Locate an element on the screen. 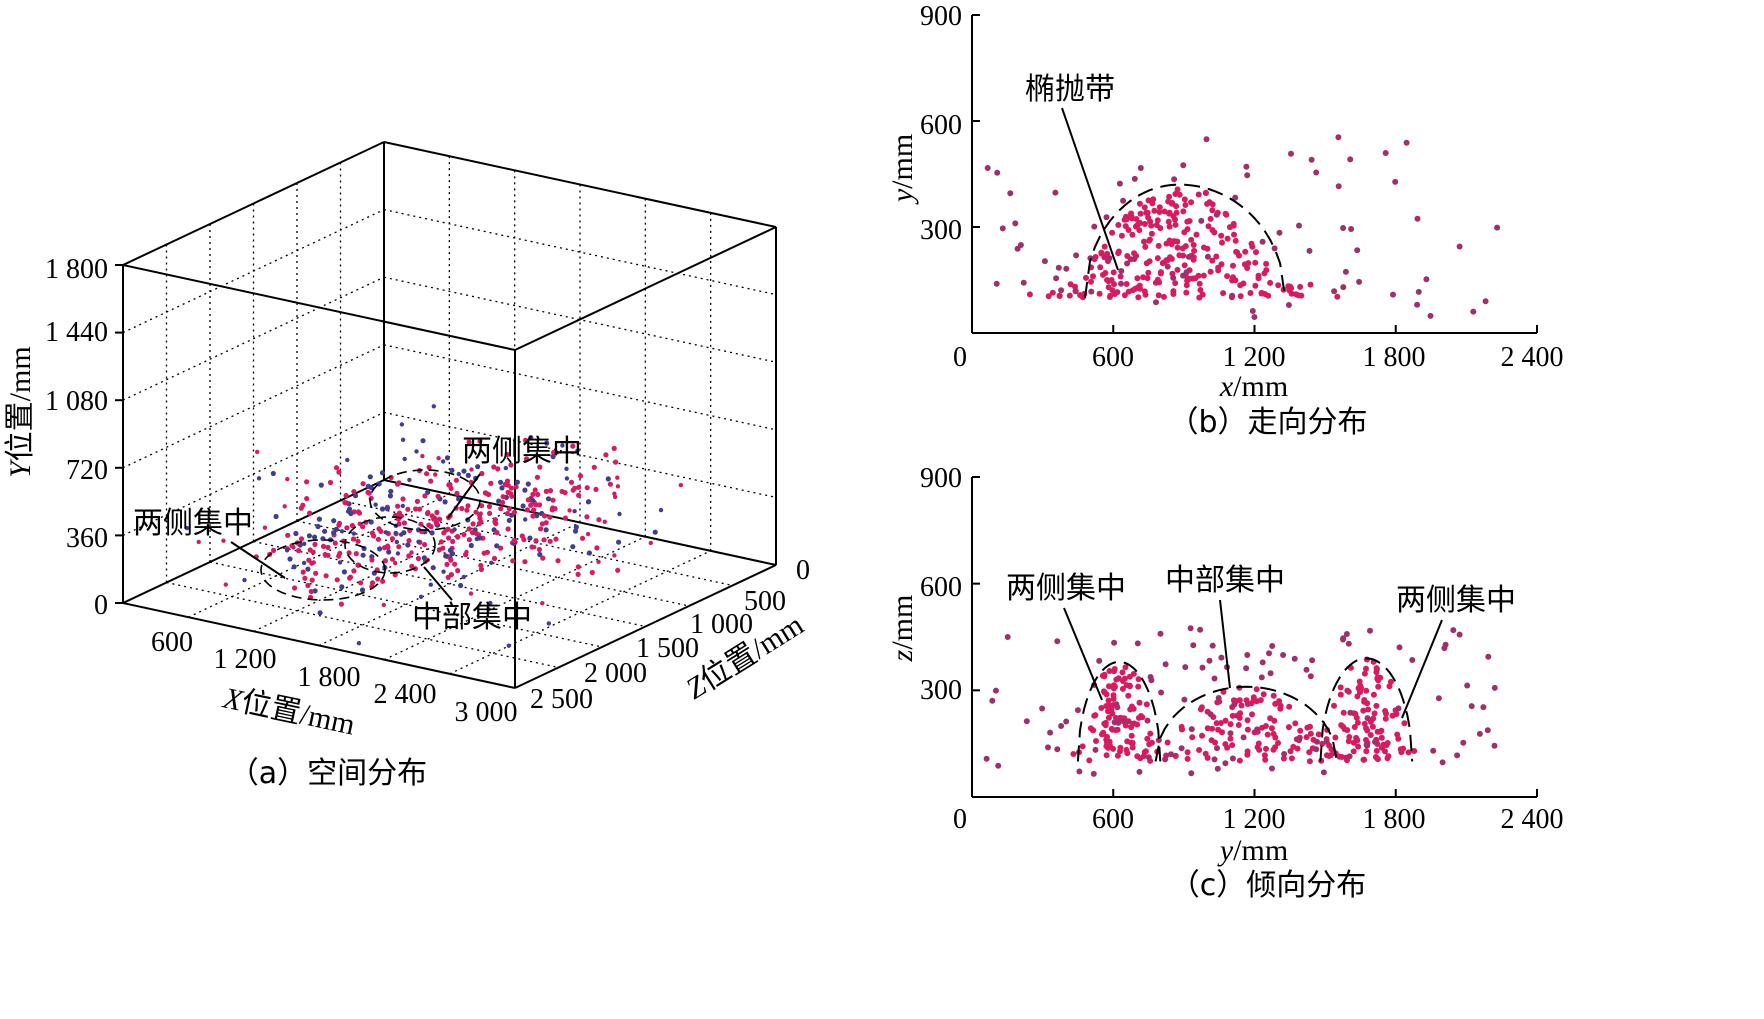 This screenshot has width=1764, height=1019. a-ztick: 2 500 is located at coordinates (561, 699).